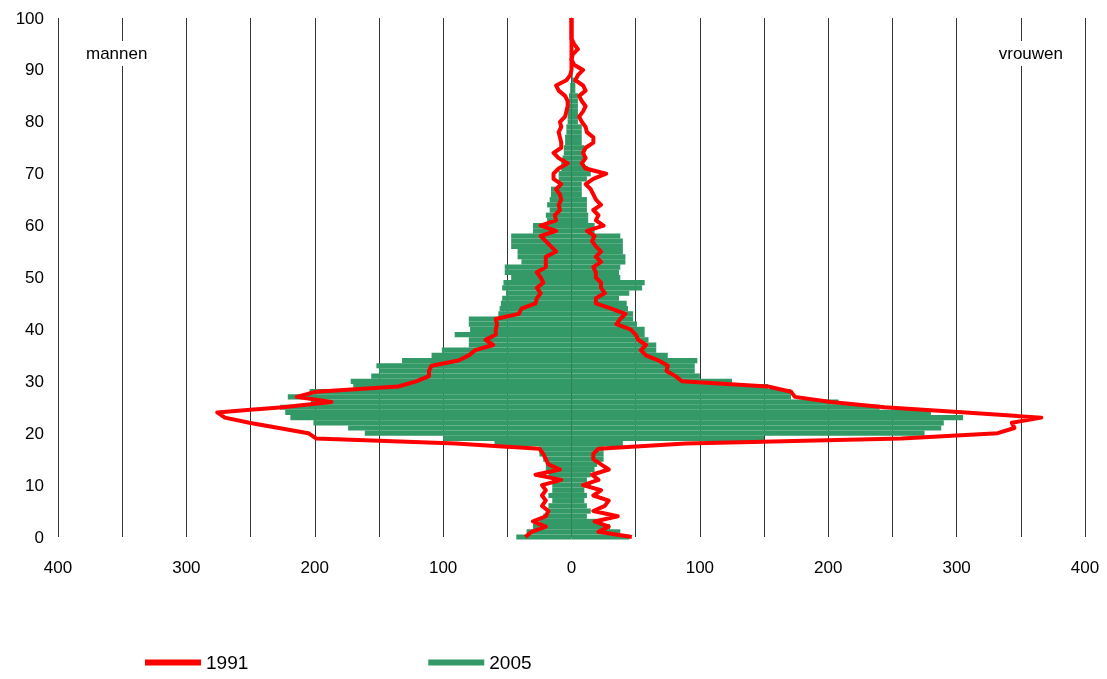 The image size is (1107, 679). Describe the element at coordinates (1031, 53) in the screenshot. I see `annotation: vrouwen` at that location.